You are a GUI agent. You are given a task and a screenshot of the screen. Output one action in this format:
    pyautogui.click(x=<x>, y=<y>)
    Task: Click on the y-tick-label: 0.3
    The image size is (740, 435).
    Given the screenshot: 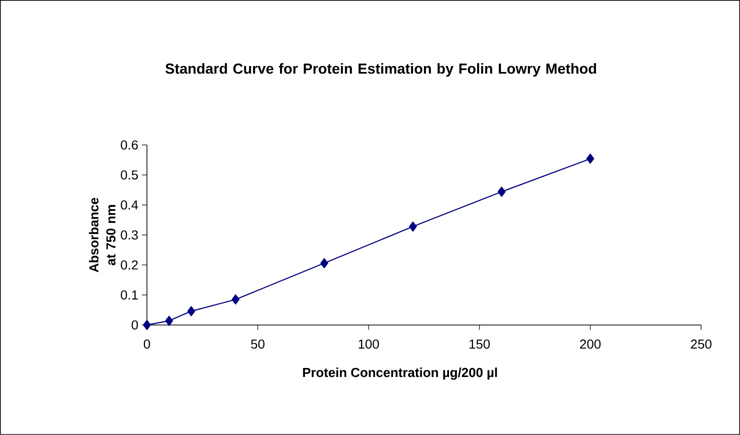 What is the action you would take?
    pyautogui.click(x=129, y=235)
    